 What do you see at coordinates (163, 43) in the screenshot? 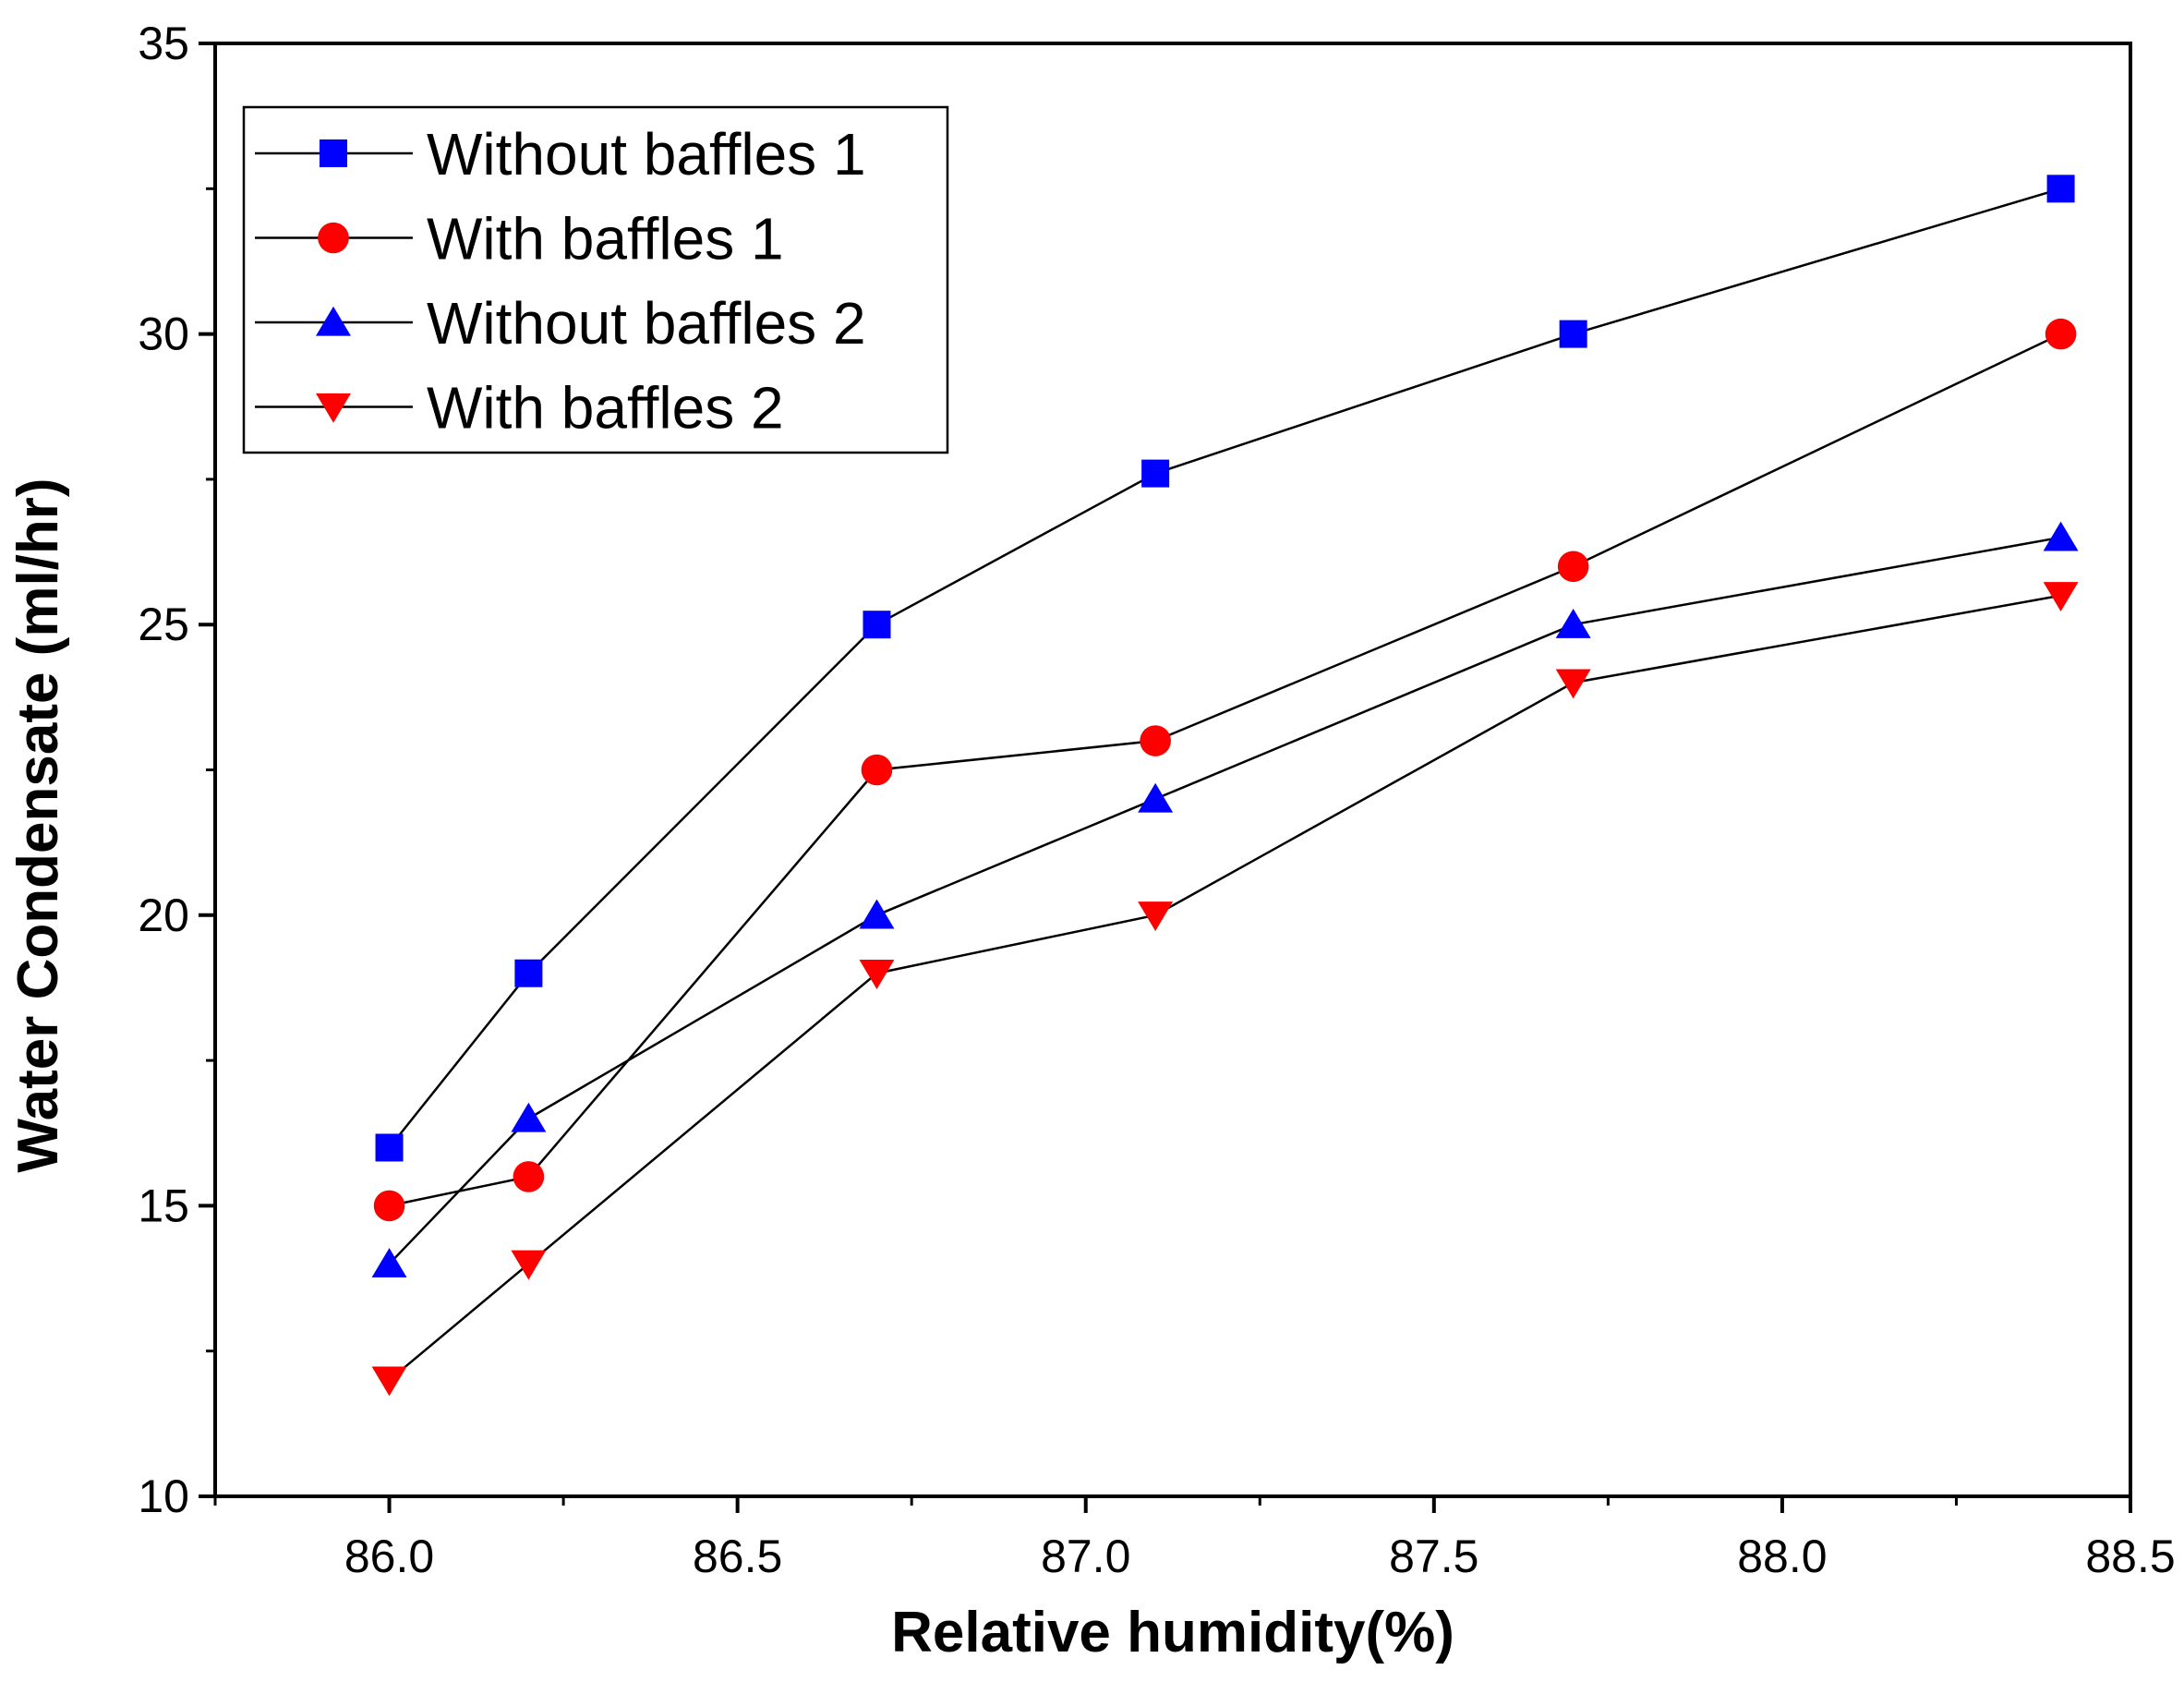
I see `y-tick-label: 35` at bounding box center [163, 43].